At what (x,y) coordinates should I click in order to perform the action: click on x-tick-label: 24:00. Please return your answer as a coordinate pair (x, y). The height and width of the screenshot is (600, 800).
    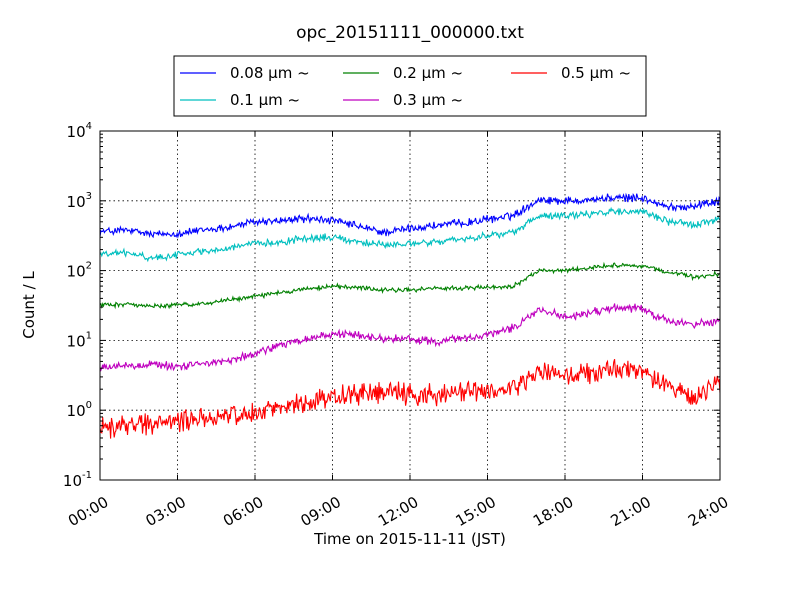
    Looking at the image, I should click on (708, 511).